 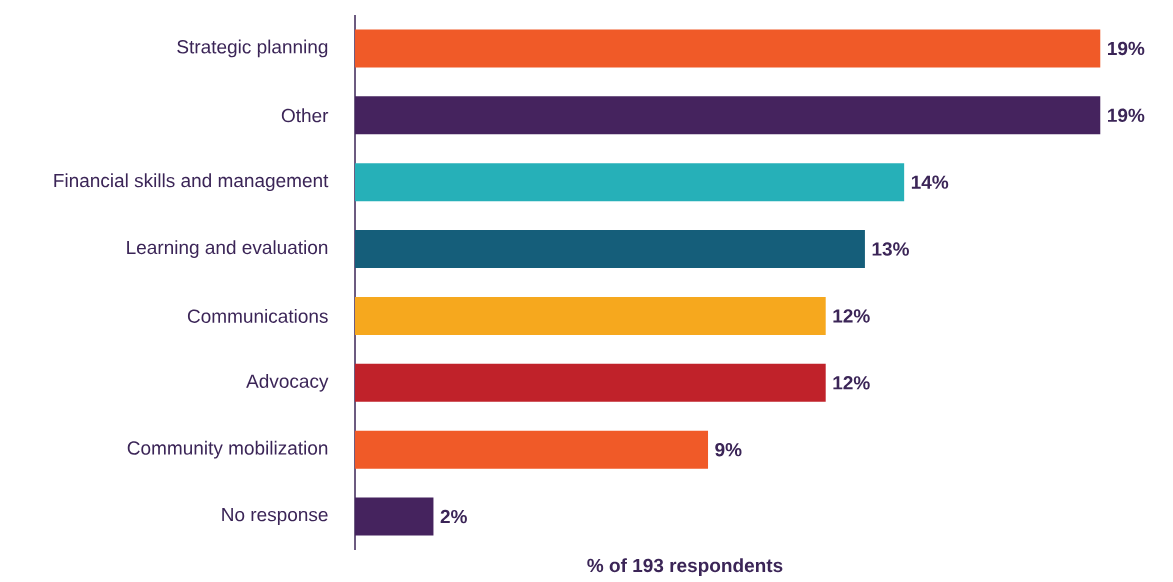 I want to click on y-tick-label: Other, so click(x=305, y=115).